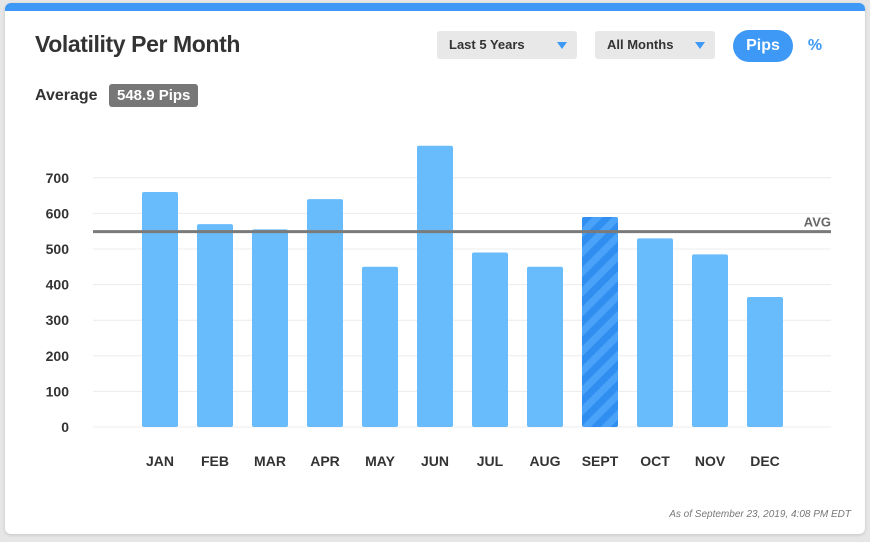 This screenshot has height=542, width=870. Describe the element at coordinates (763, 46) in the screenshot. I see `pips-toggle-button: Pips` at that location.